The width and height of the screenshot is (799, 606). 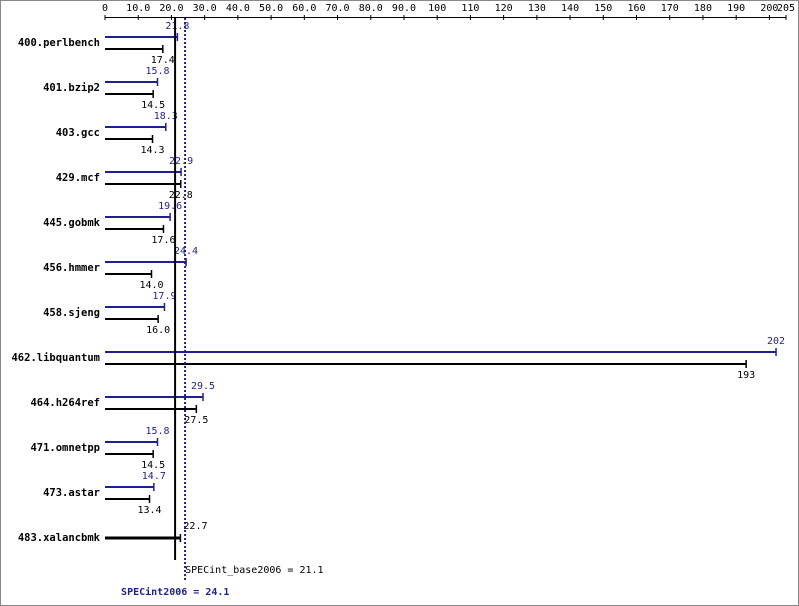 I want to click on x-tick-label: 160, so click(x=636, y=8).